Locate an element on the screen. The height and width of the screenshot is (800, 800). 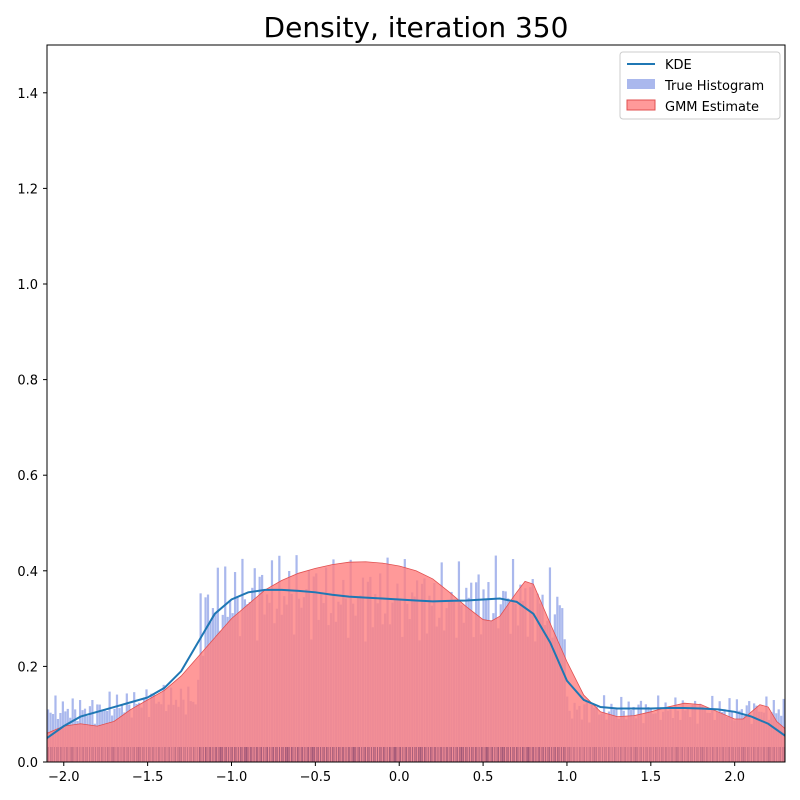
x-tick-label: −2.0 is located at coordinates (64, 777).